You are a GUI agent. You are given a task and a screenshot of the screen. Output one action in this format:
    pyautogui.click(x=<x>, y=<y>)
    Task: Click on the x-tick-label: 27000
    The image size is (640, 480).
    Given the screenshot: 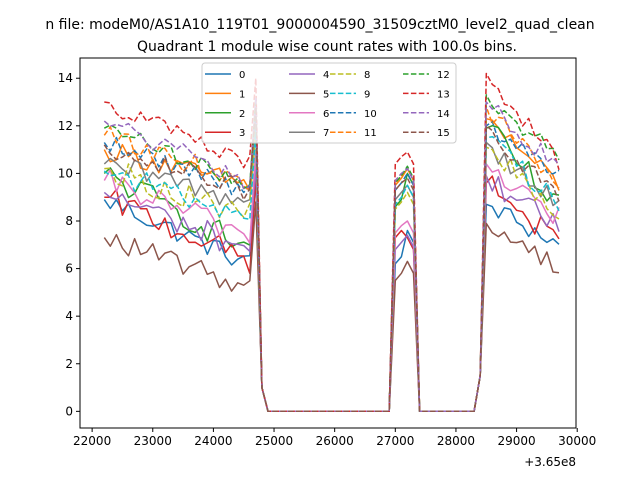 What is the action you would take?
    pyautogui.click(x=395, y=441)
    